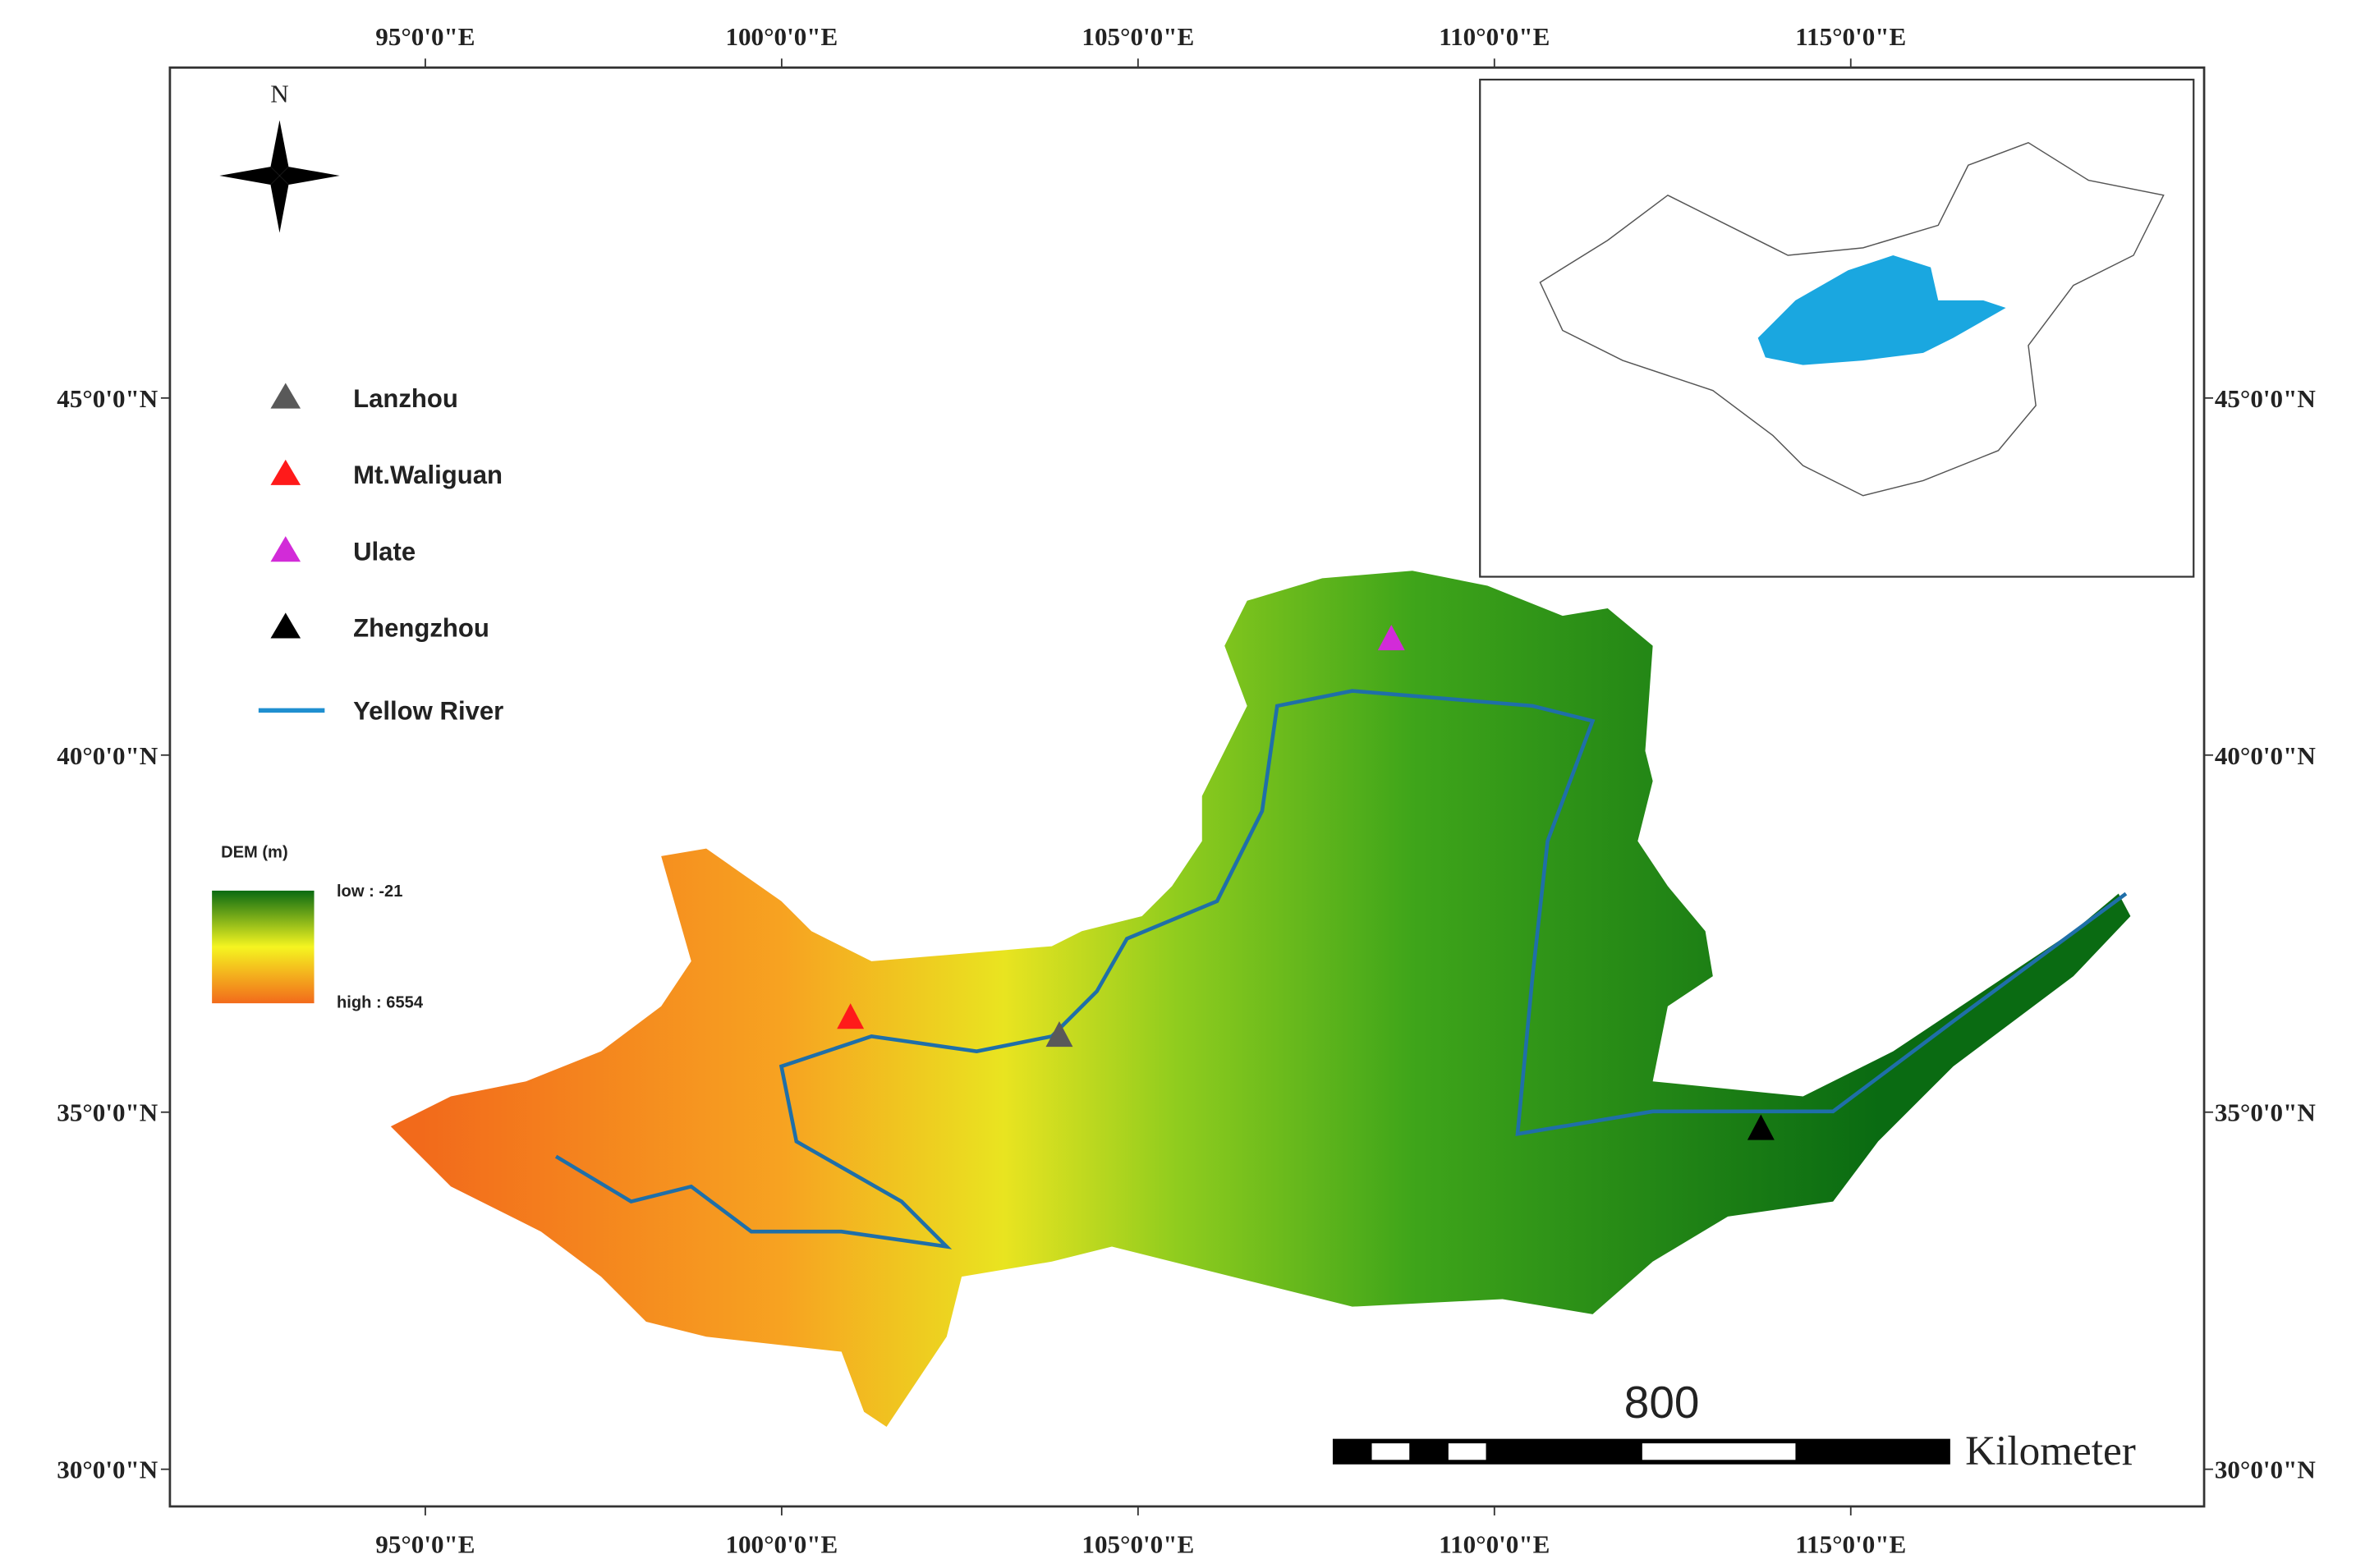 The height and width of the screenshot is (1568, 2356). Describe the element at coordinates (384, 551) in the screenshot. I see `legend-label: Ulate` at that location.